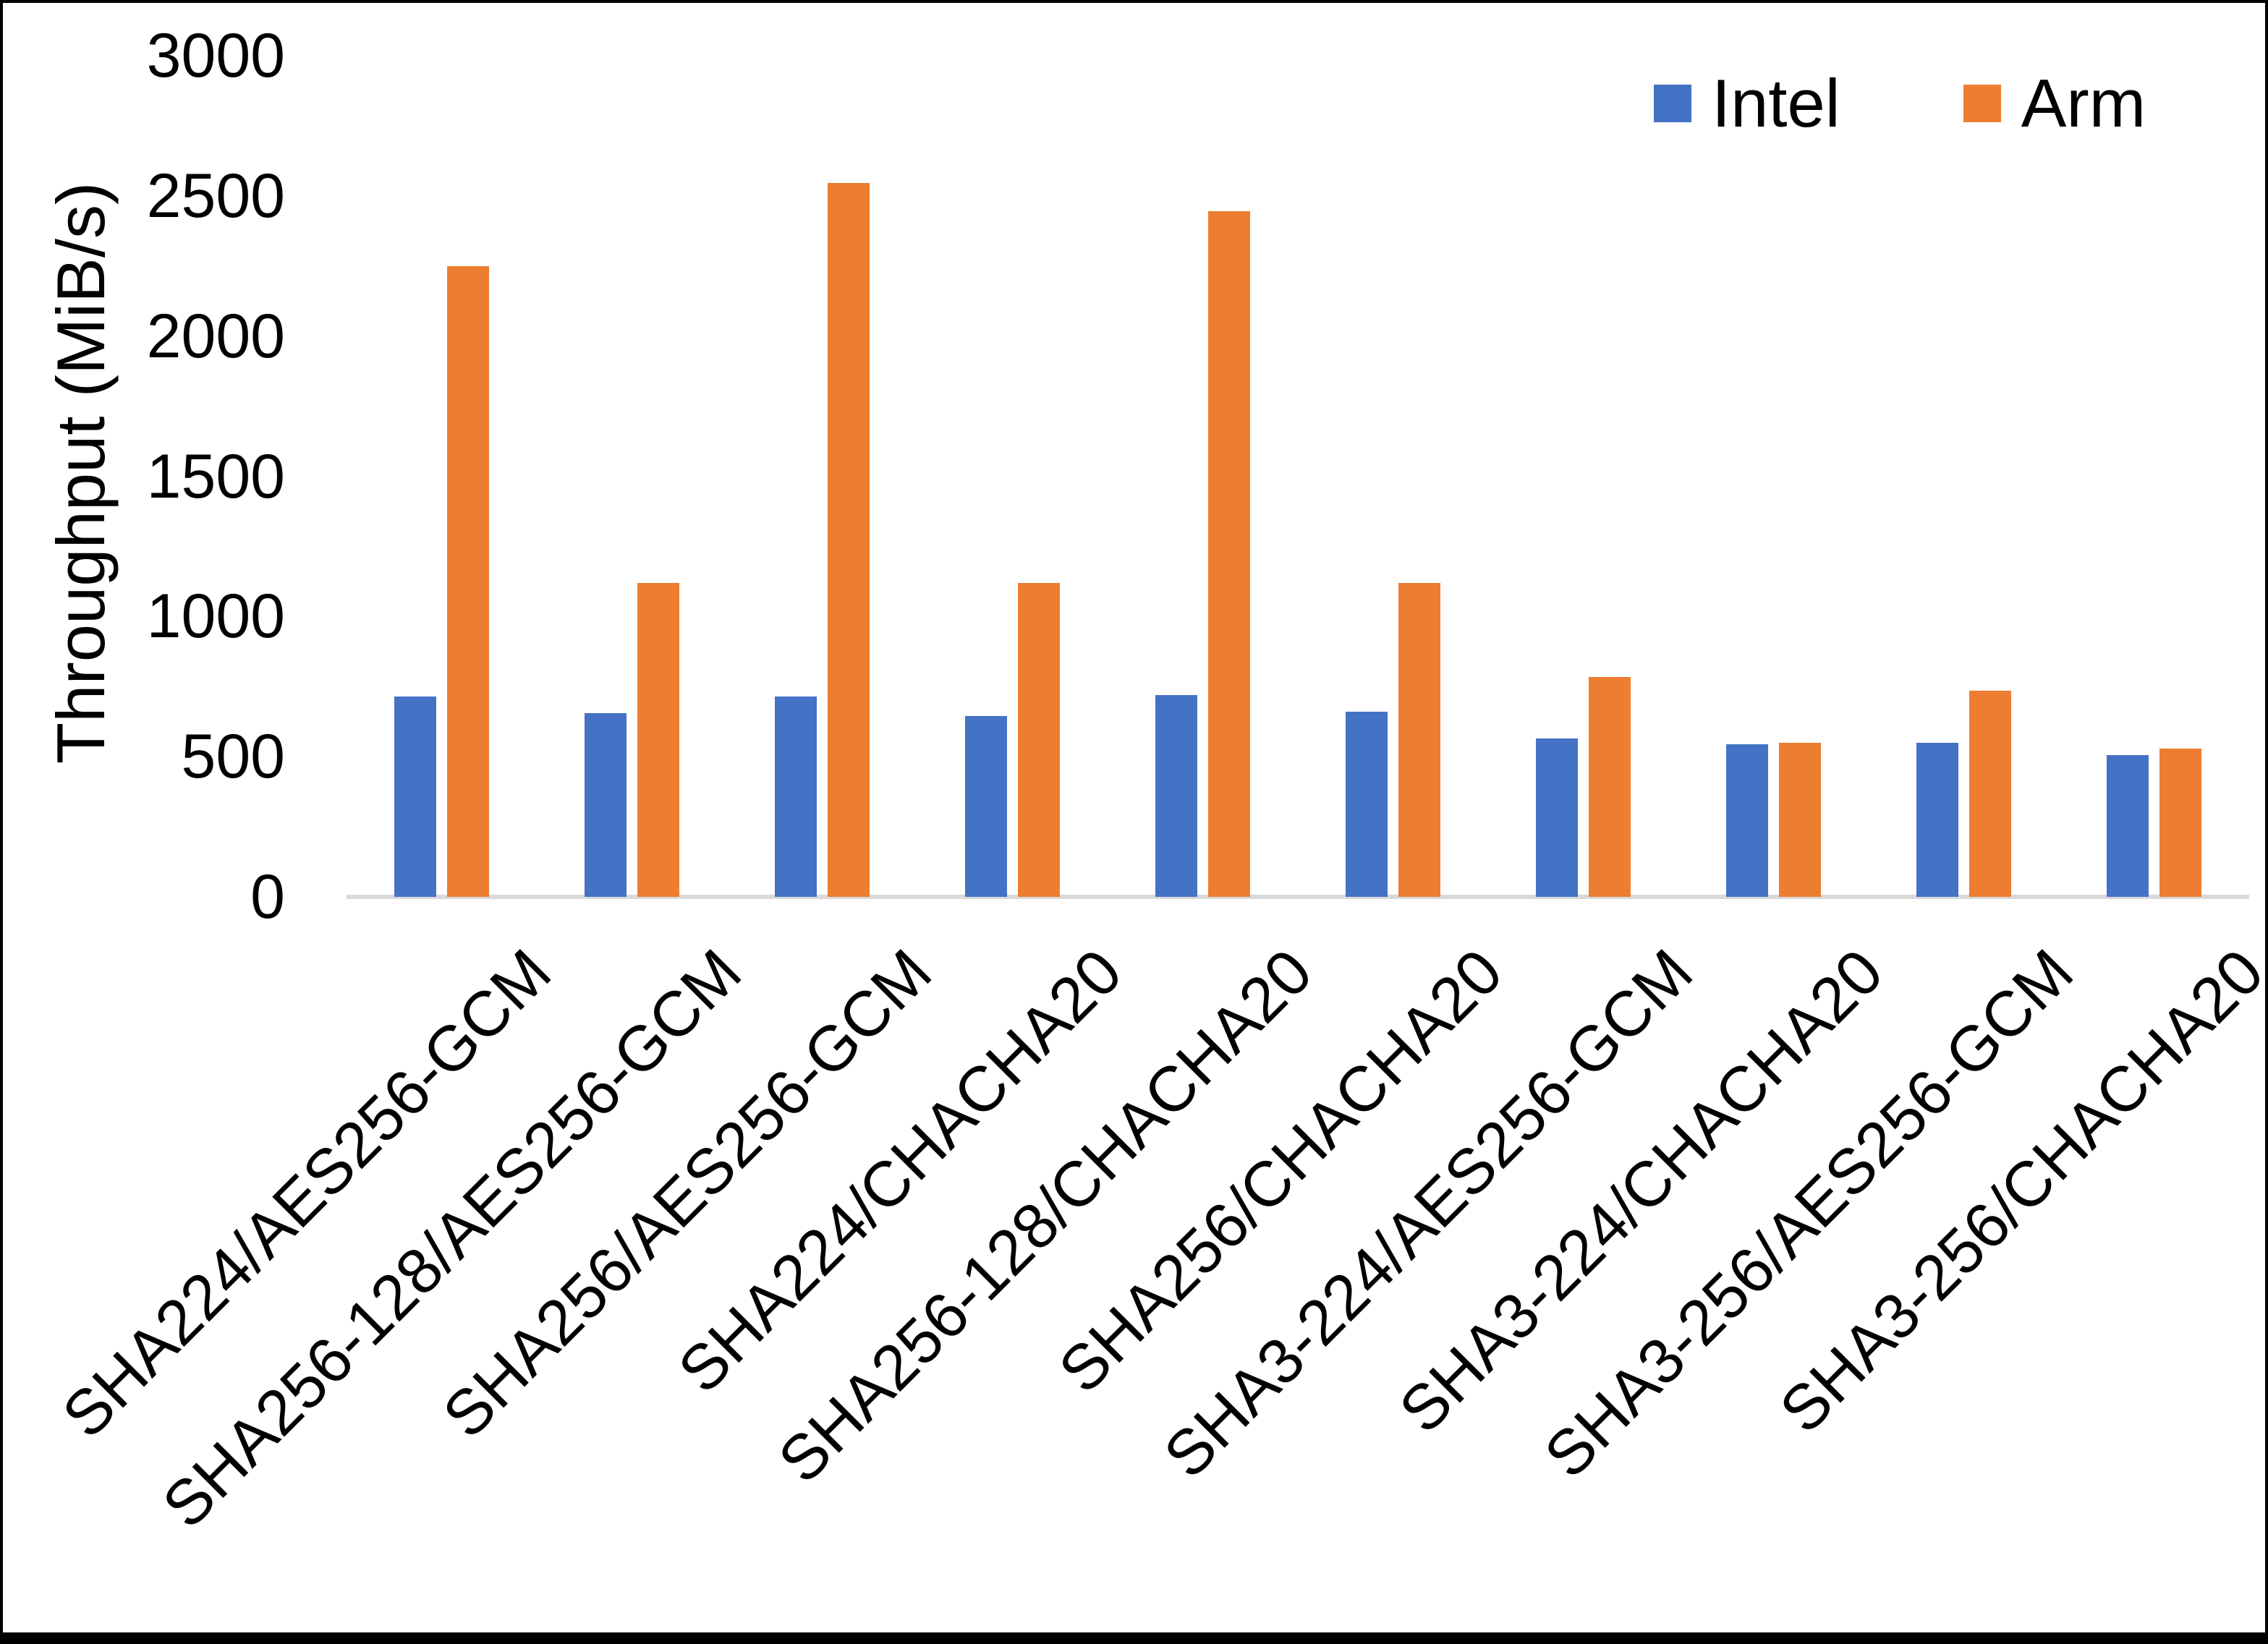 The height and width of the screenshot is (1644, 2268). Describe the element at coordinates (1298, 897) in the screenshot. I see `x-axis-line` at that location.